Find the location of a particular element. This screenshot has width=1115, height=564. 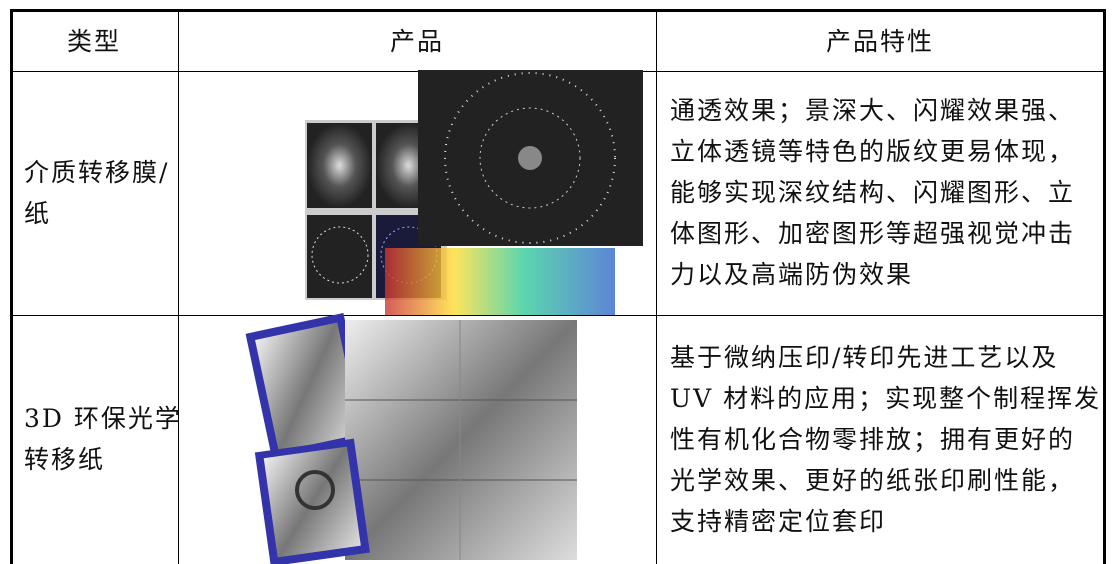

header-cell: 产品 is located at coordinates (417, 41).